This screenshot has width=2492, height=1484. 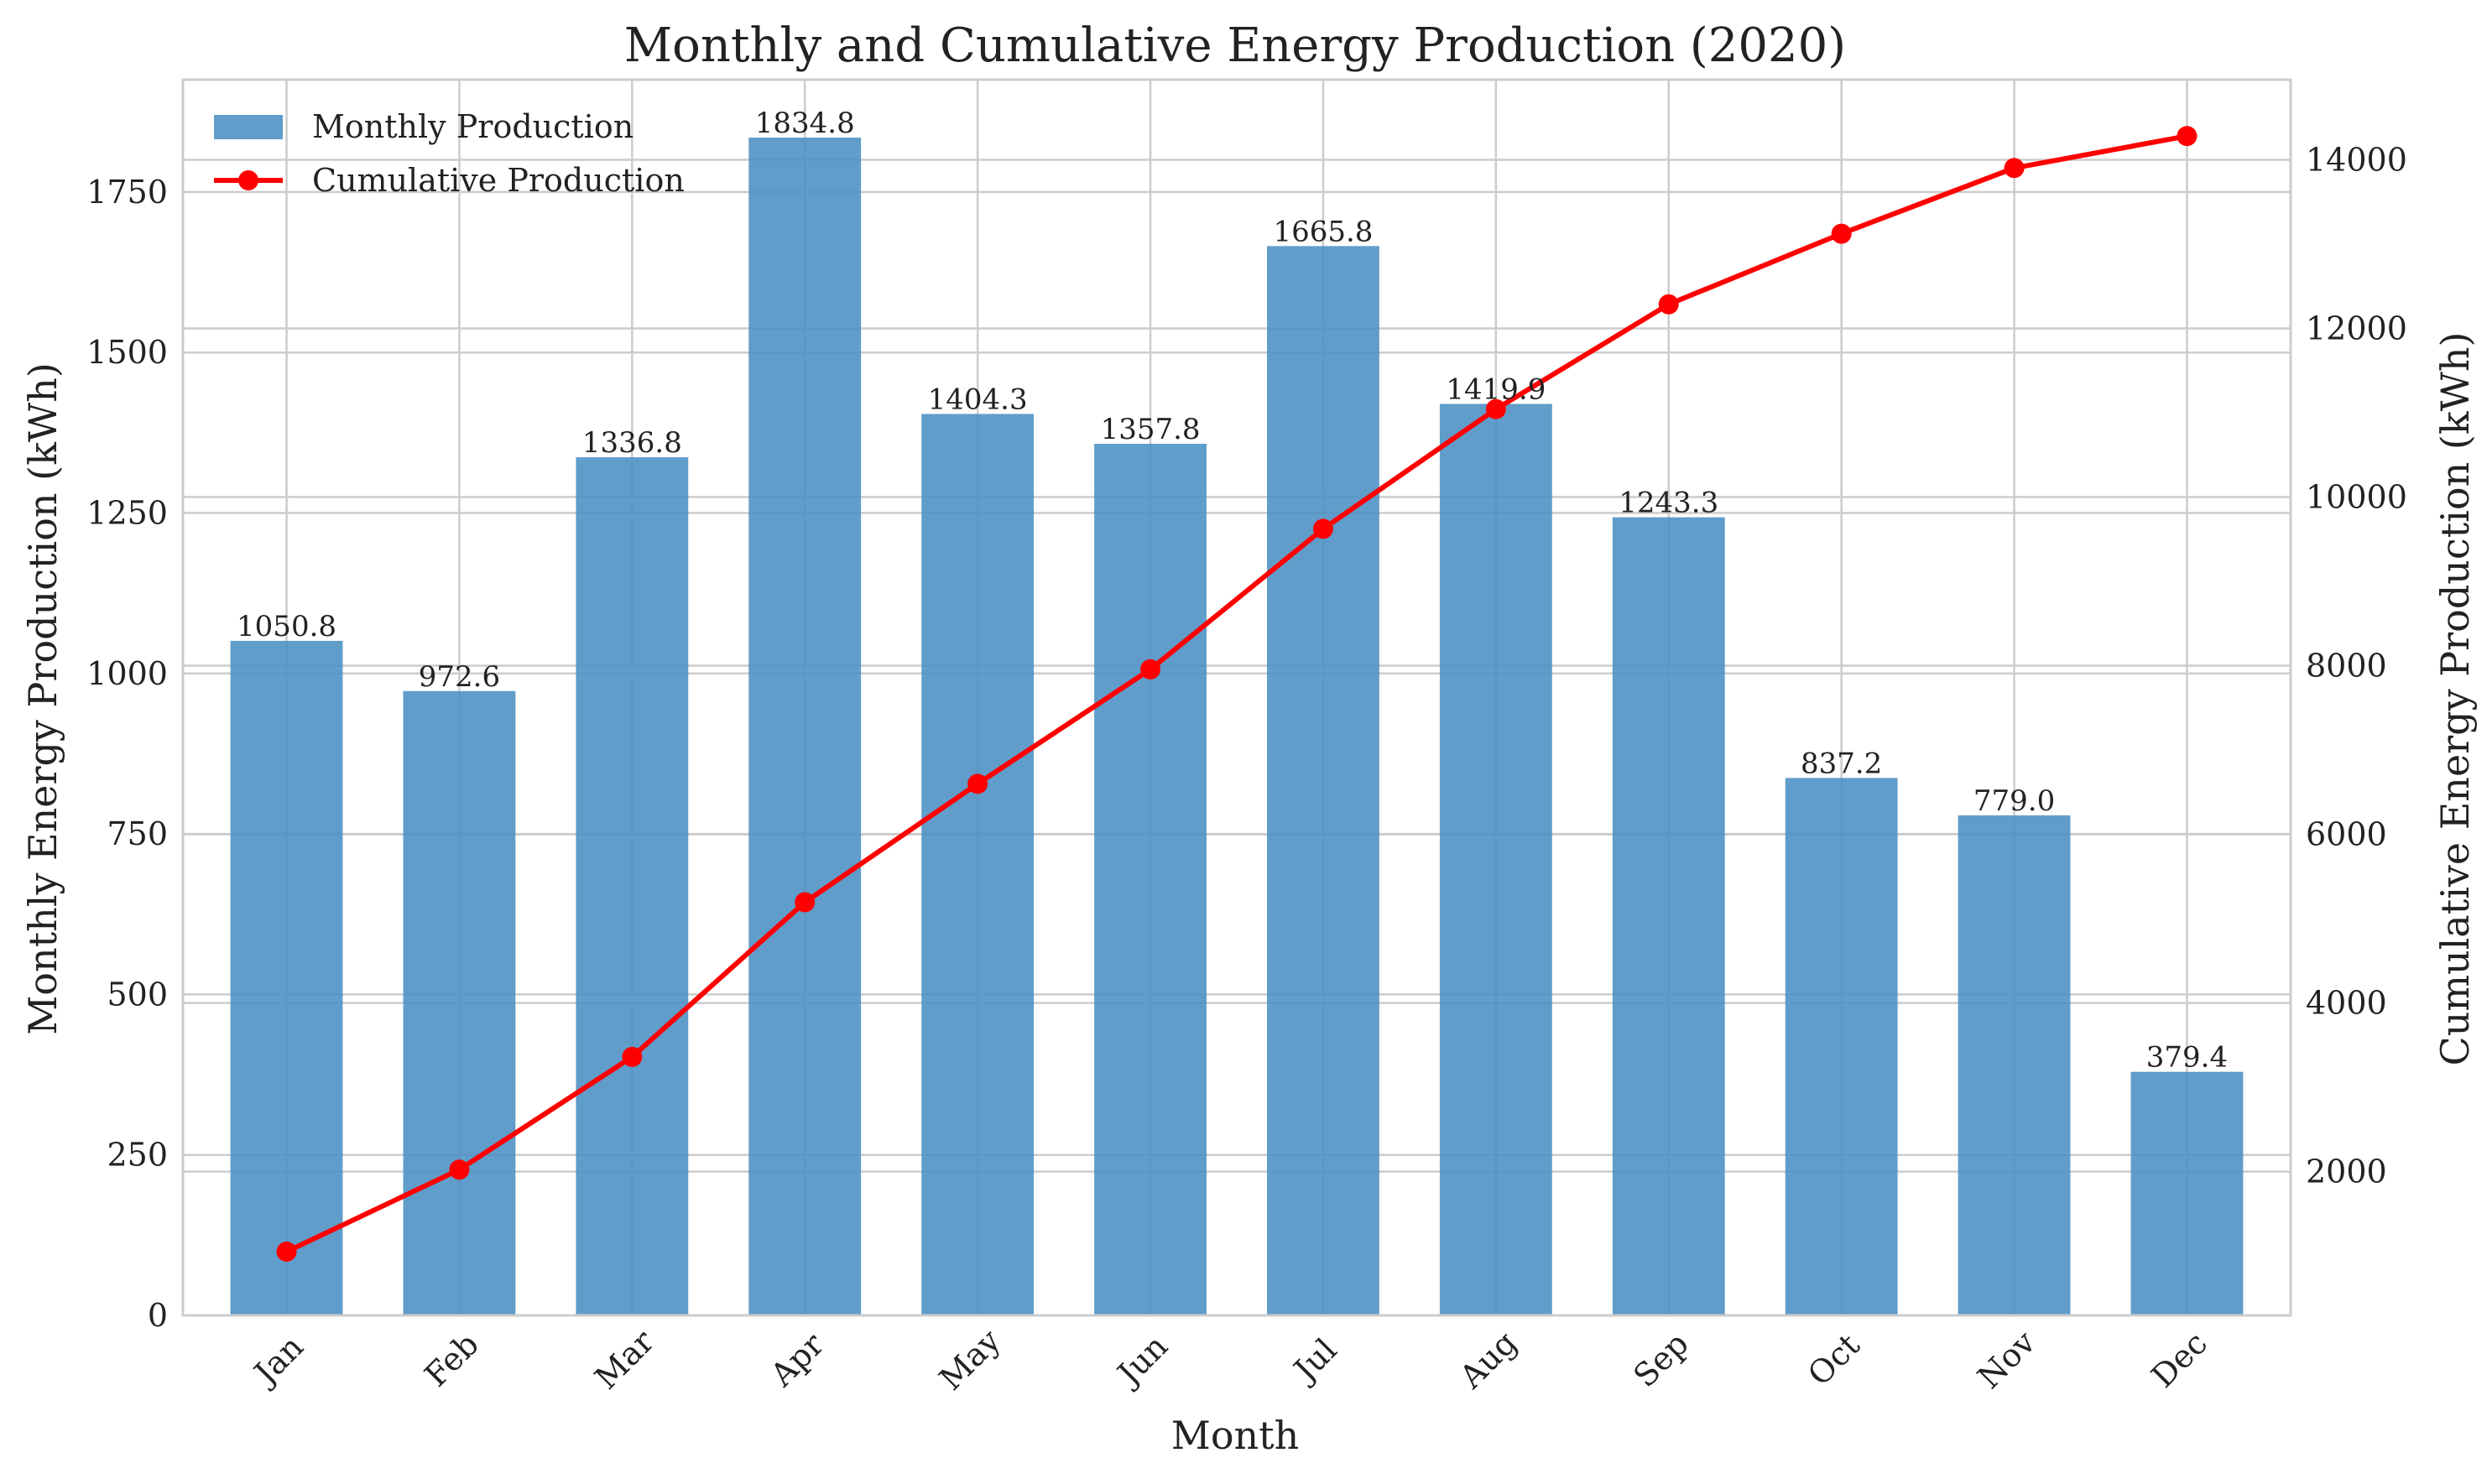 What do you see at coordinates (127, 513) in the screenshot?
I see `y-tick-label: 1250` at bounding box center [127, 513].